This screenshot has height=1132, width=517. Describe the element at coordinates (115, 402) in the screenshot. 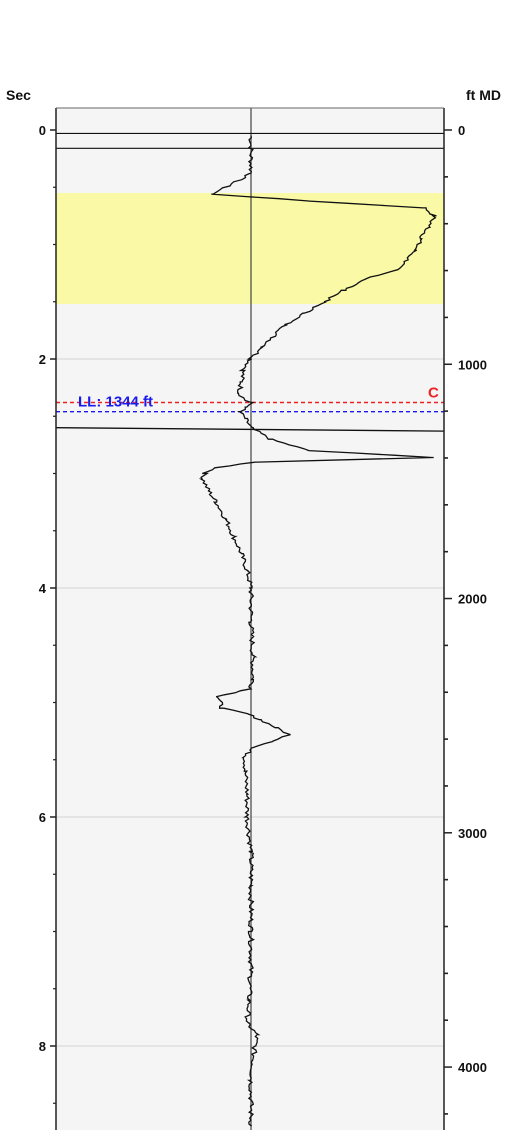

I see `marker-label-ll: LL: 1344 ft` at that location.